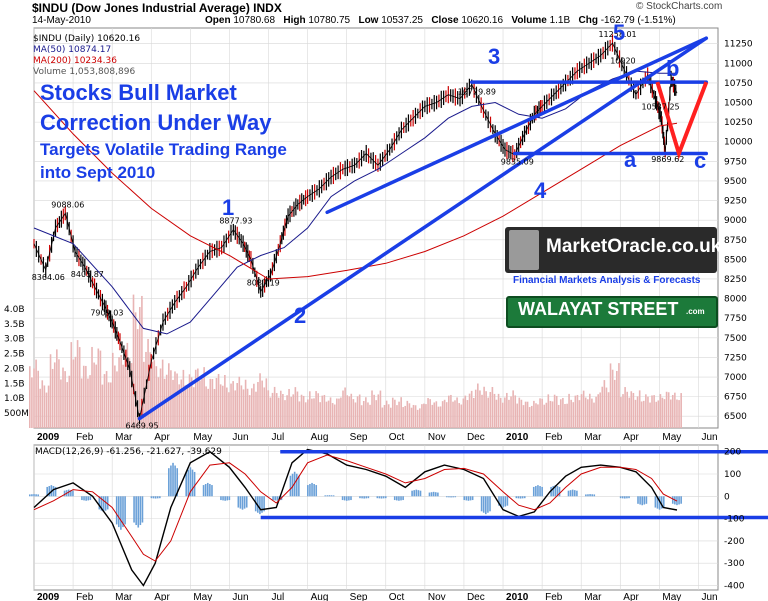 The height and width of the screenshot is (601, 768). Describe the element at coordinates (734, 520) in the screenshot. I see `macd-tick-label: -100` at that location.